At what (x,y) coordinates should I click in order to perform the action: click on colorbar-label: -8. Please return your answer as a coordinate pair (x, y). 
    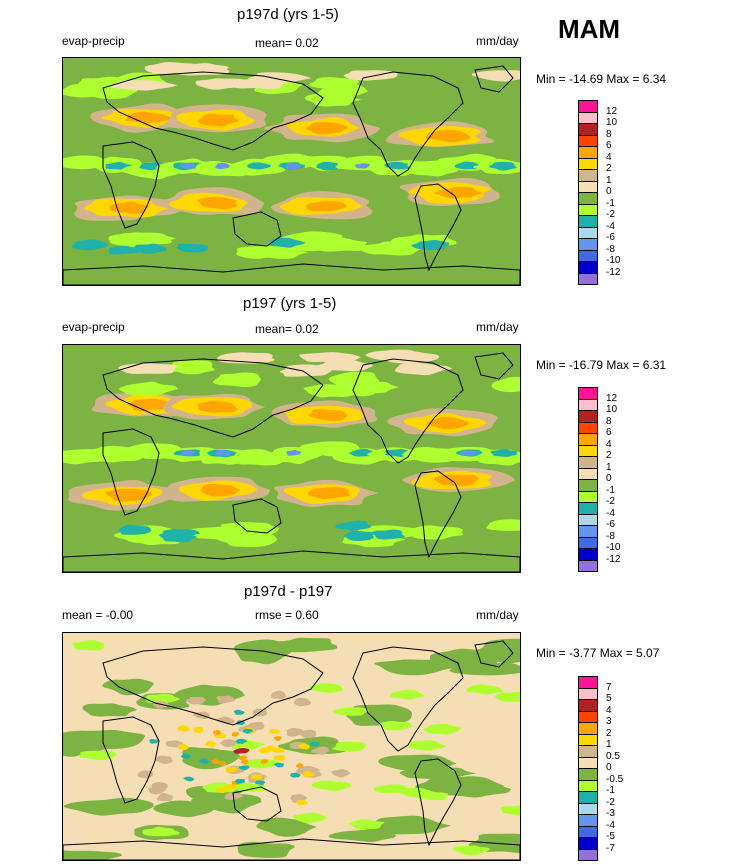
    Looking at the image, I should click on (610, 249).